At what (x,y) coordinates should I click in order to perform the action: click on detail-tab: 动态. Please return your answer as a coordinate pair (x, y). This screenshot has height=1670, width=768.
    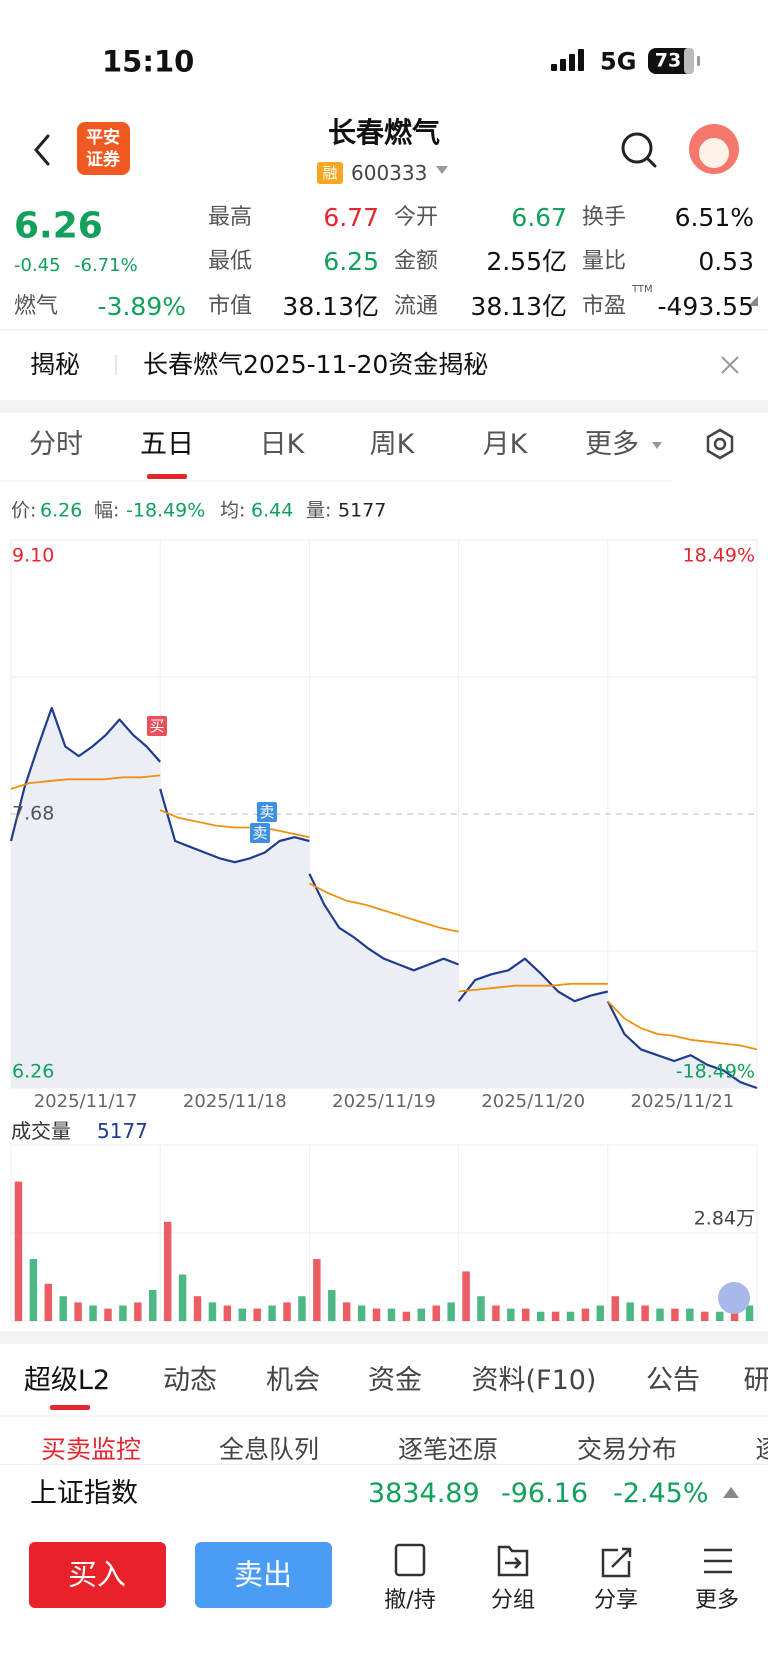
    Looking at the image, I should click on (190, 1380).